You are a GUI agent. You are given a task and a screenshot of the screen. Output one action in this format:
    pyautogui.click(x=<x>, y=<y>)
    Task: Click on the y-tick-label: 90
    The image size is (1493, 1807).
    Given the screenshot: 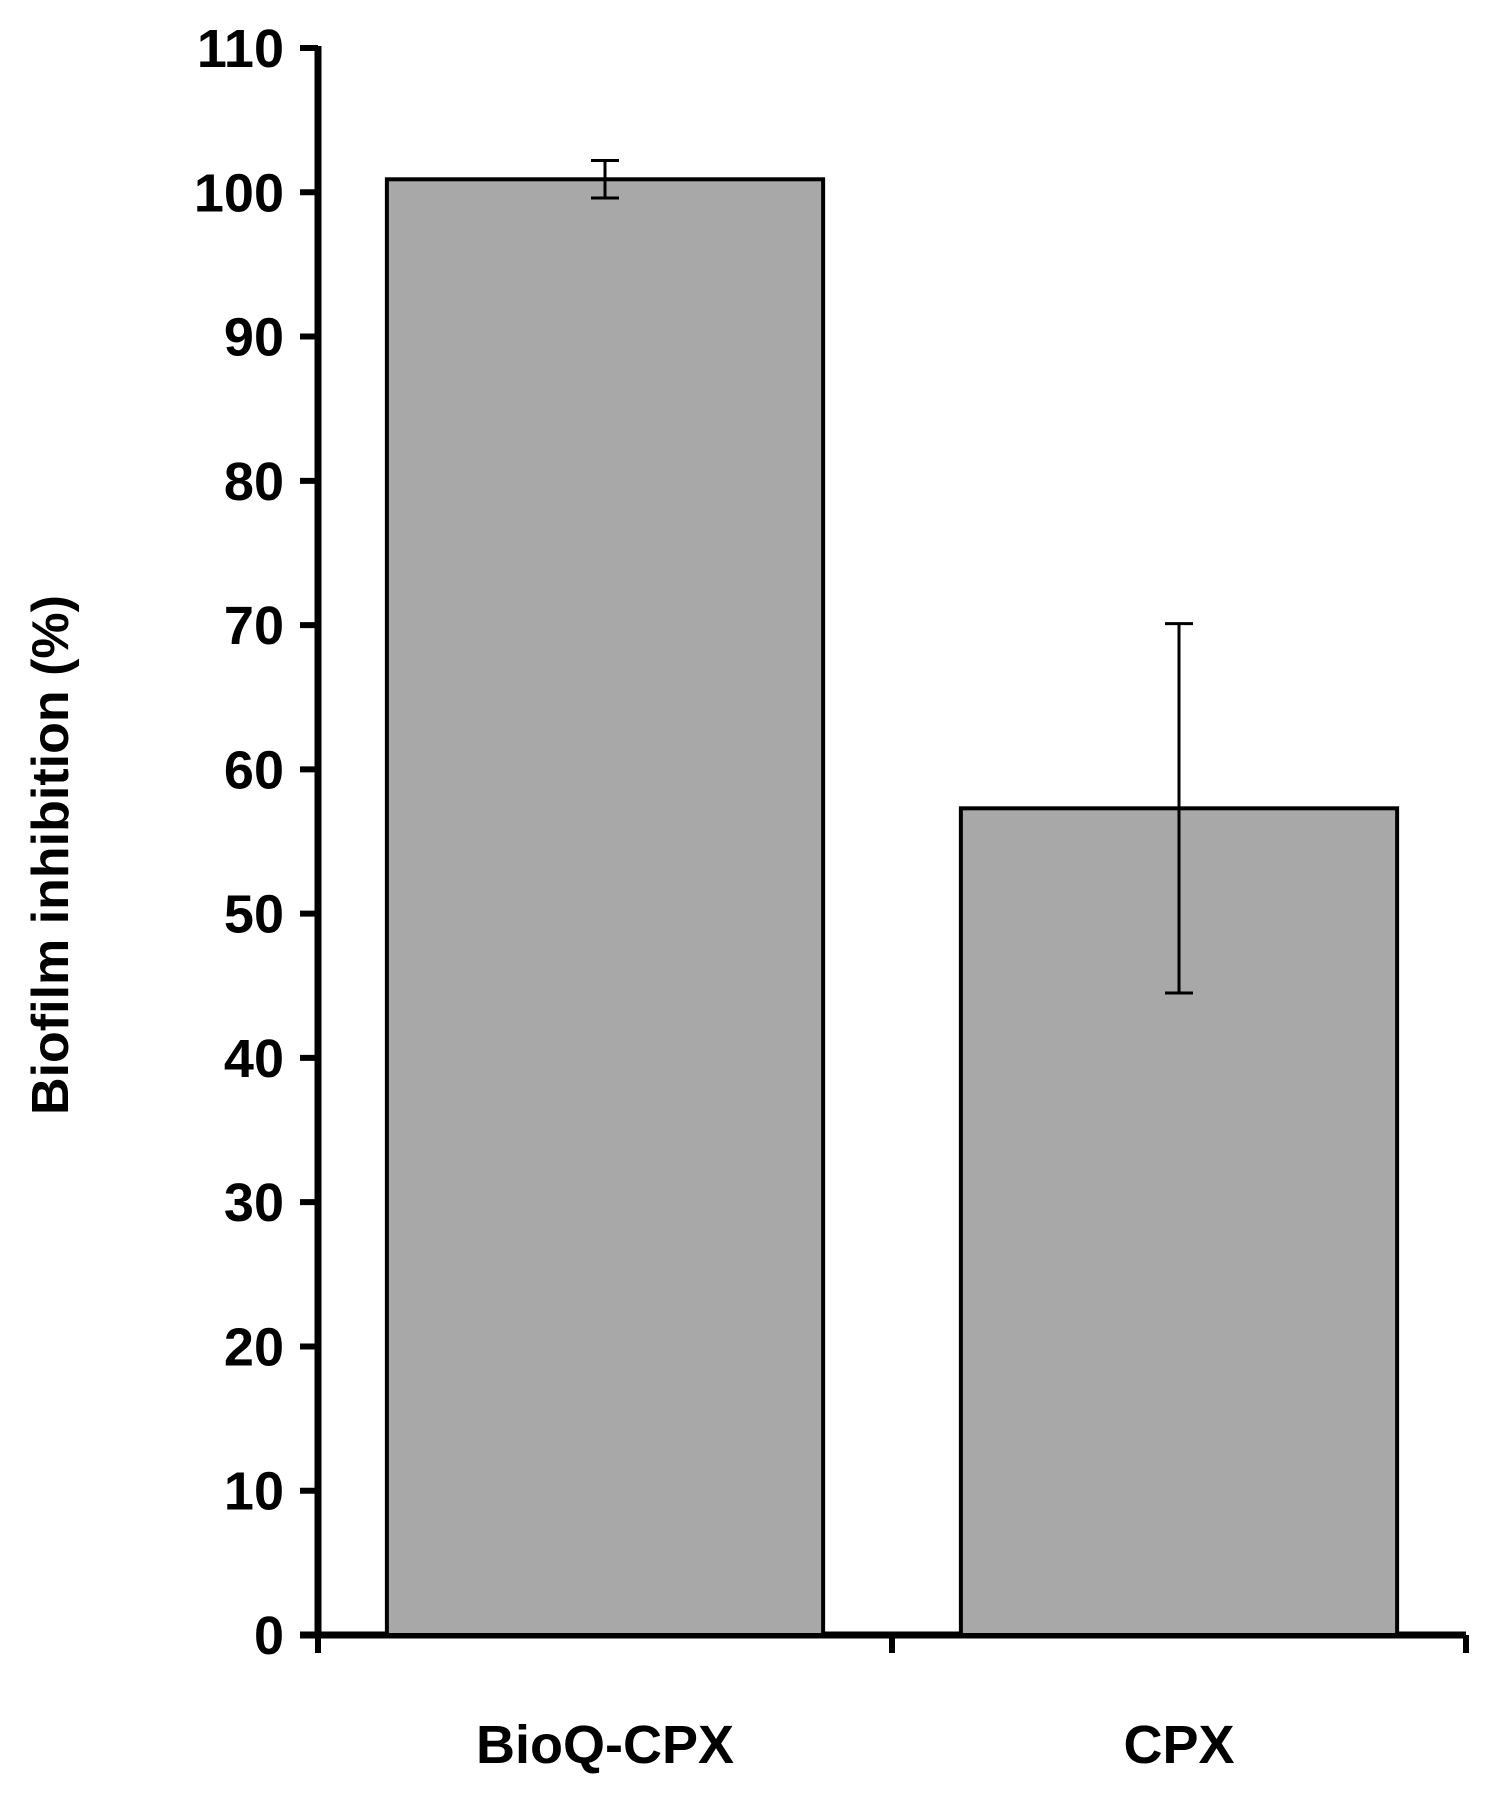 What is the action you would take?
    pyautogui.click(x=254, y=338)
    